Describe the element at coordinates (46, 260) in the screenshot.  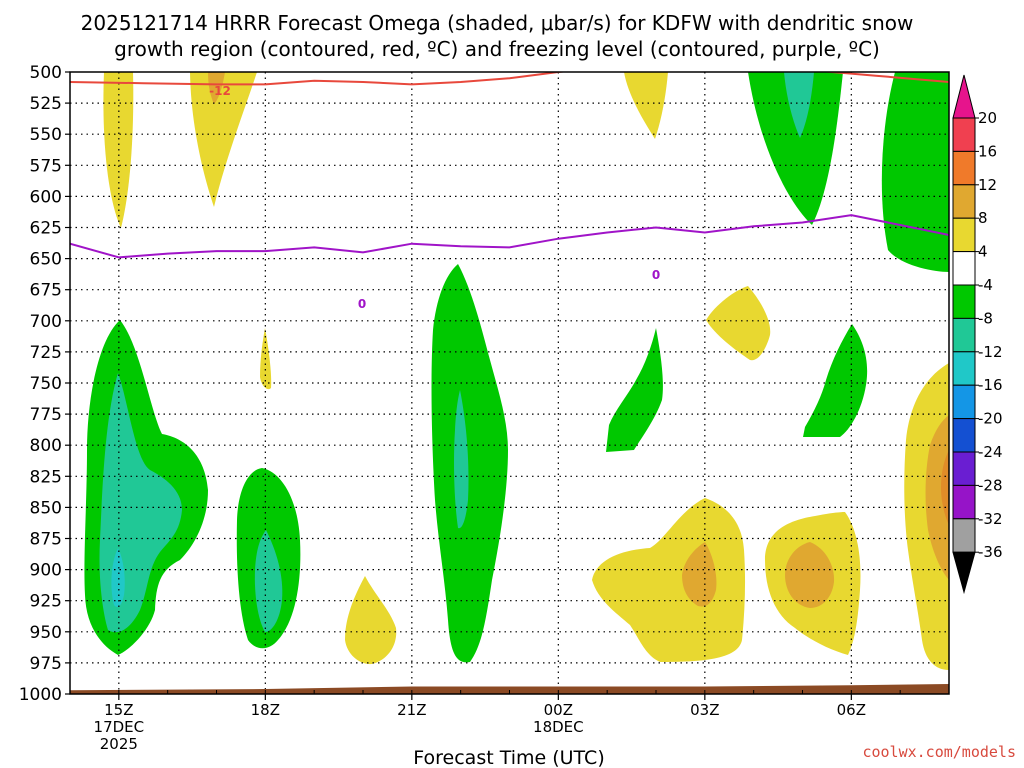
I see `y-tick-label: 650` at that location.